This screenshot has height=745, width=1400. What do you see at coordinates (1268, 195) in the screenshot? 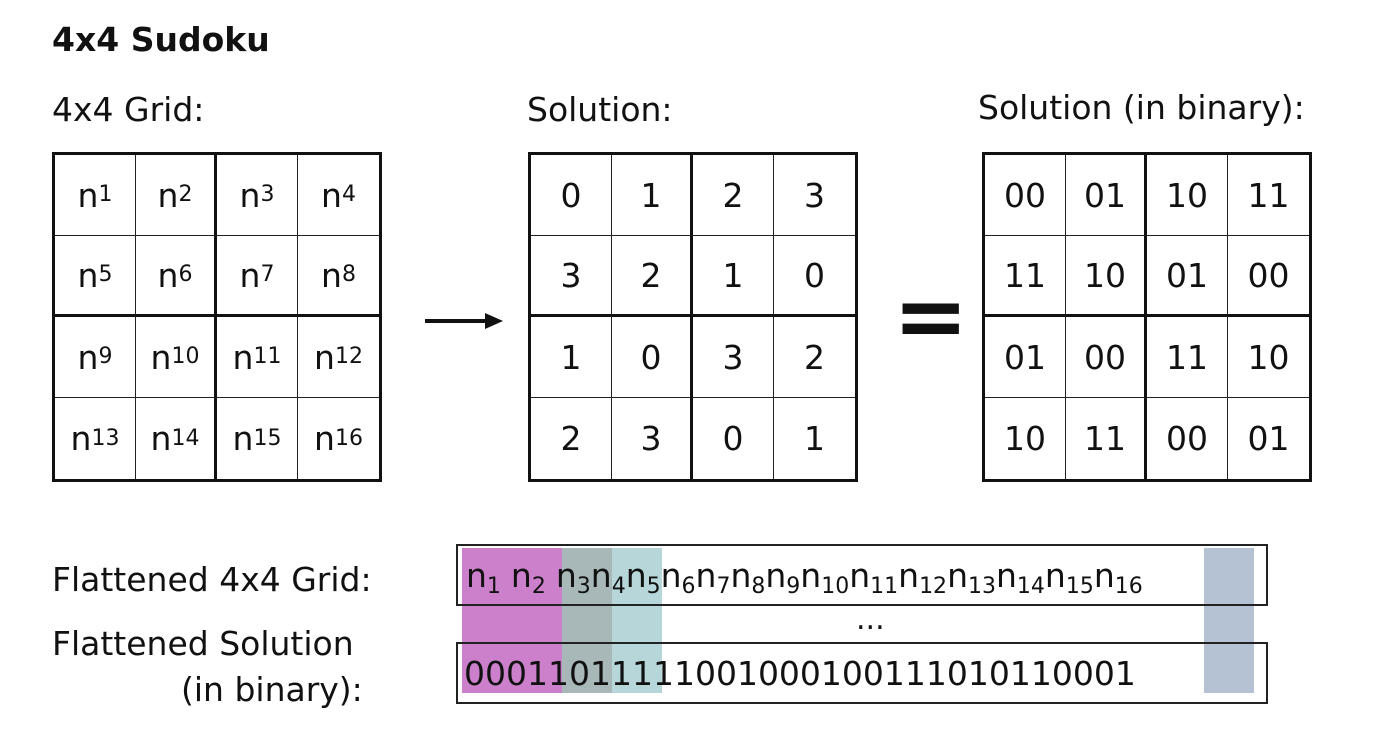
I see `binary-cell-4: 11` at bounding box center [1268, 195].